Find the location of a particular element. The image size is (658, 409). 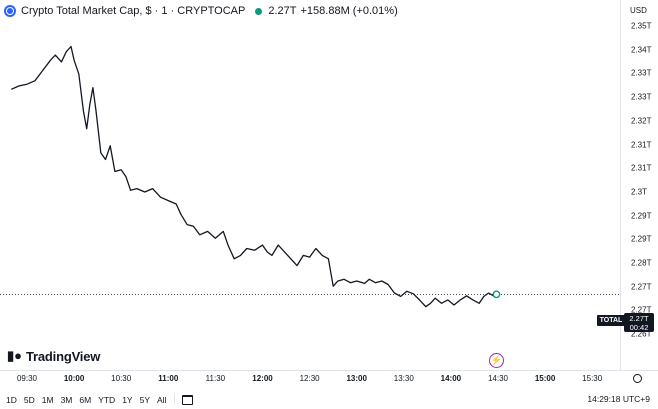

price-tick: 2.3T is located at coordinates (639, 192).